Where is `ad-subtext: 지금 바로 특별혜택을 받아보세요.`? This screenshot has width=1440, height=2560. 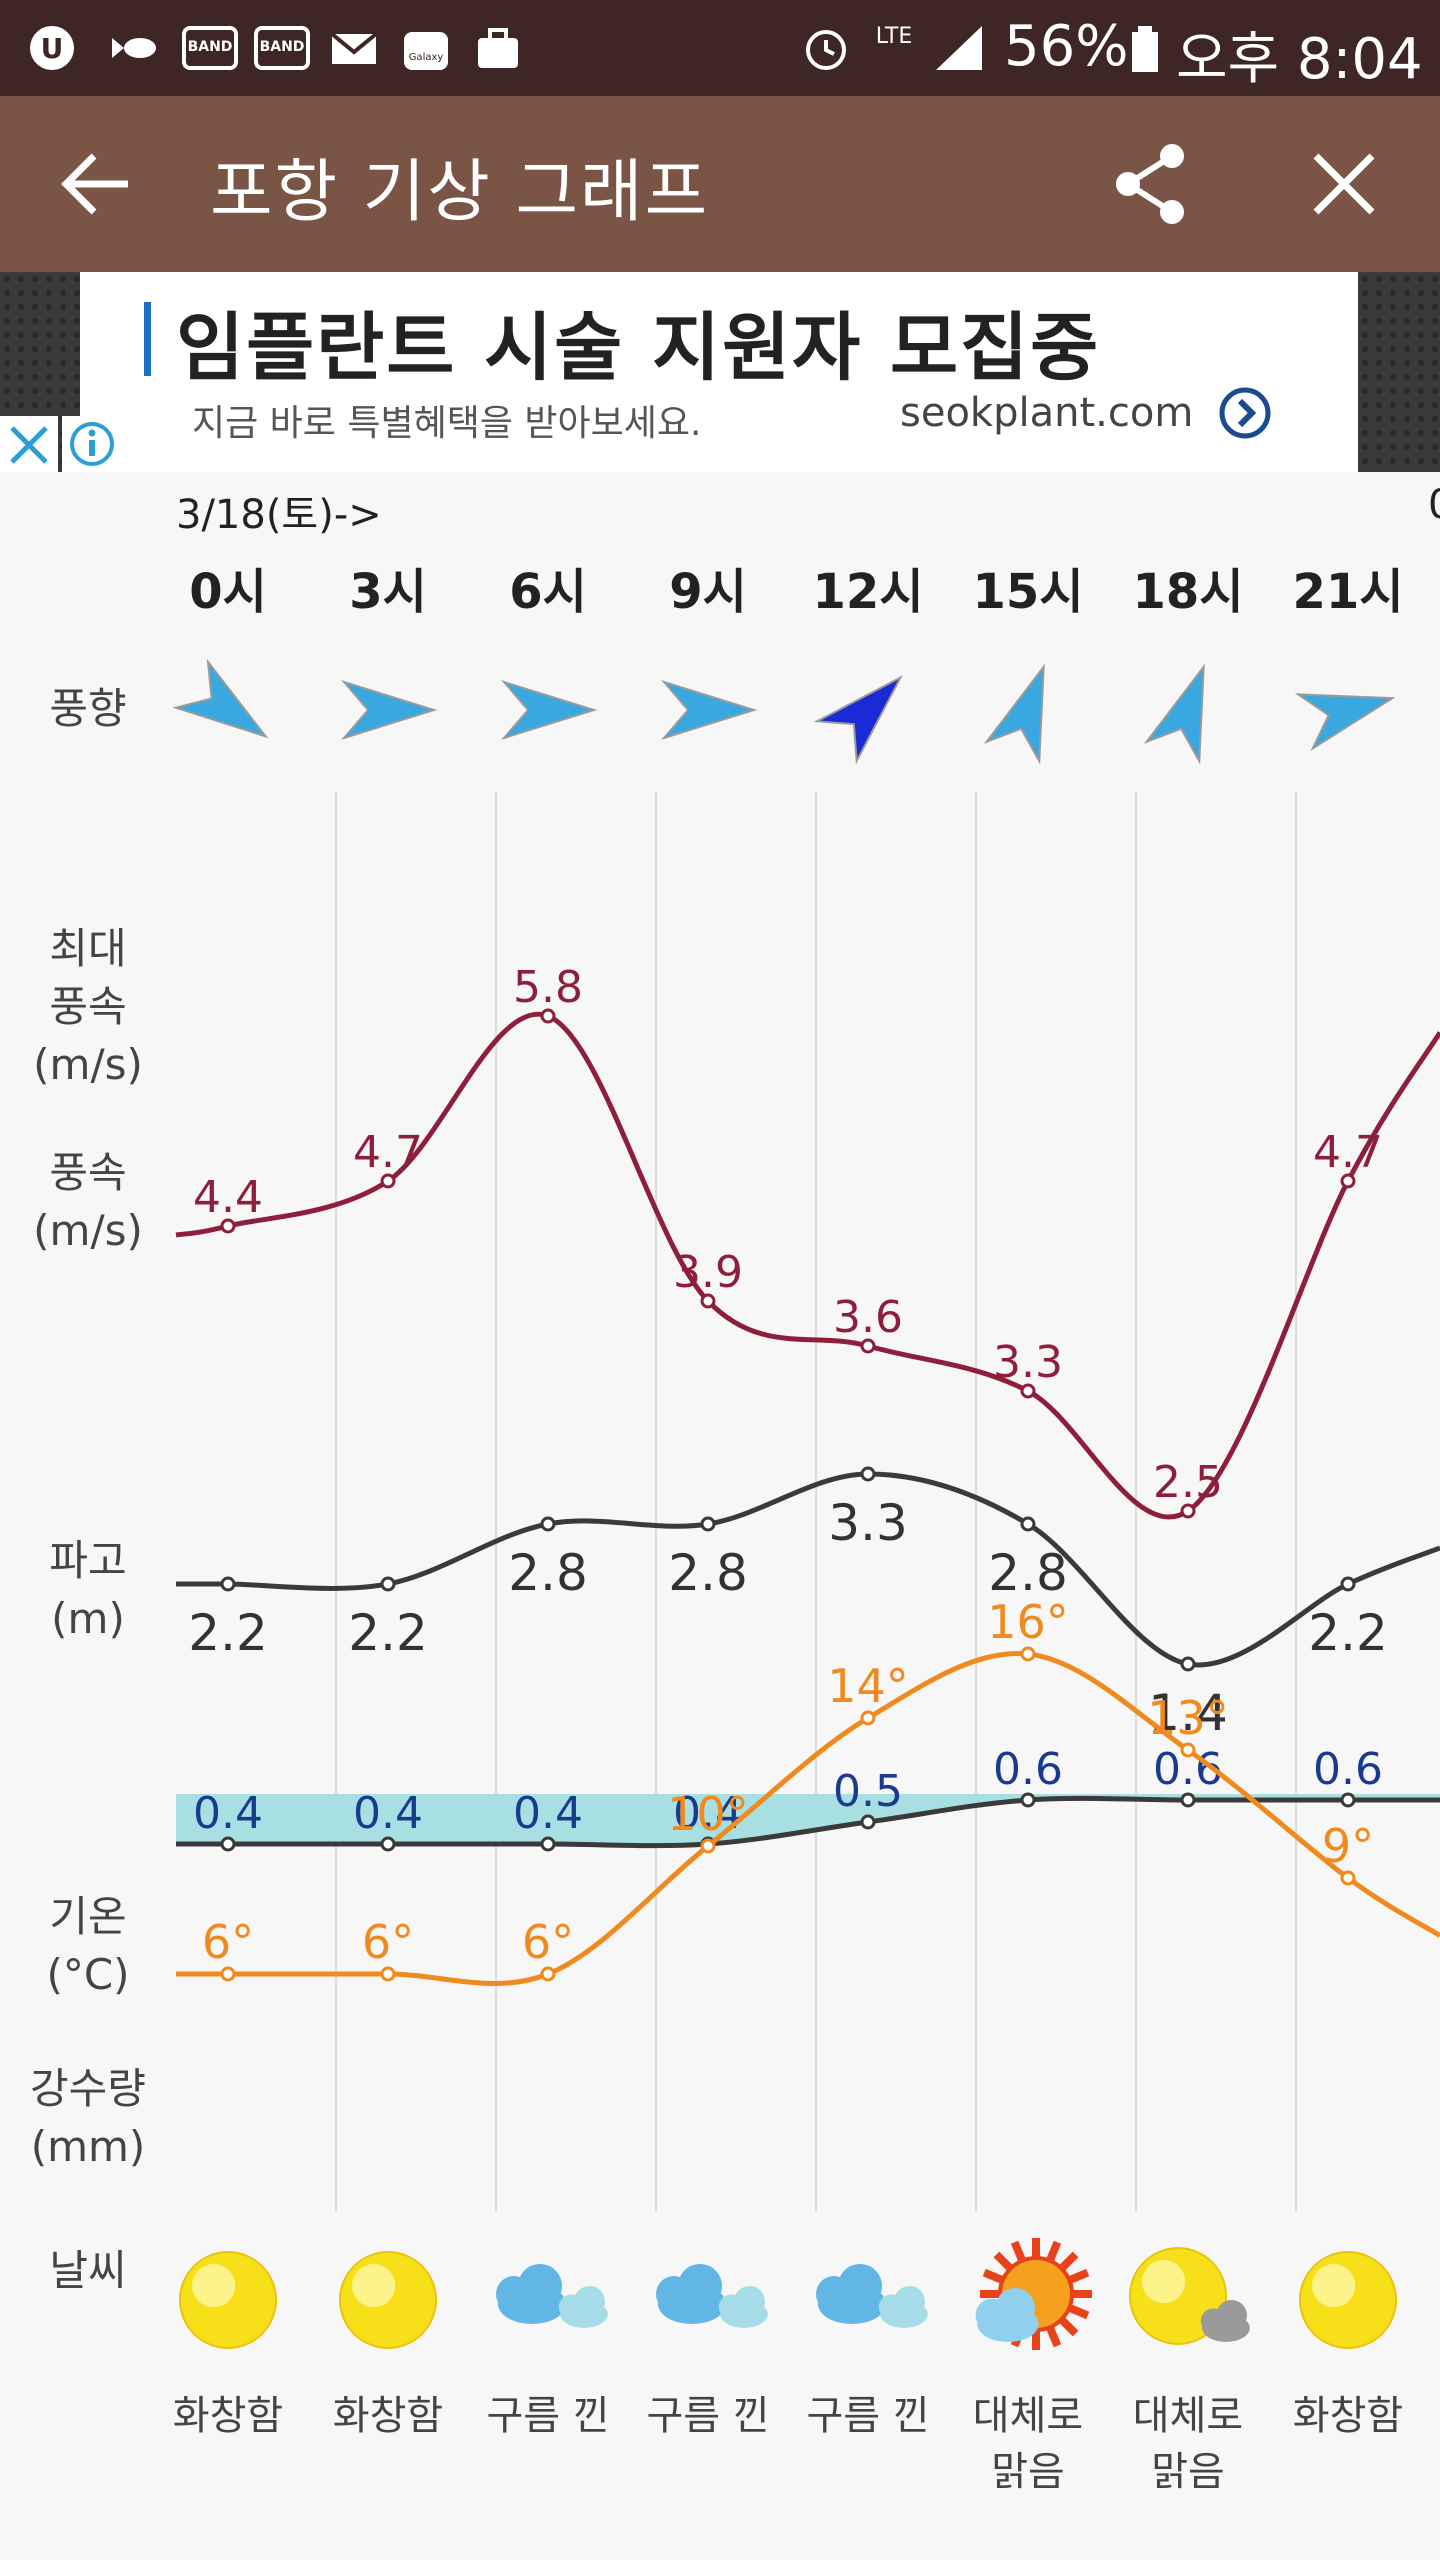 ad-subtext: 지금 바로 특별혜택을 받아보세요. is located at coordinates (447, 423).